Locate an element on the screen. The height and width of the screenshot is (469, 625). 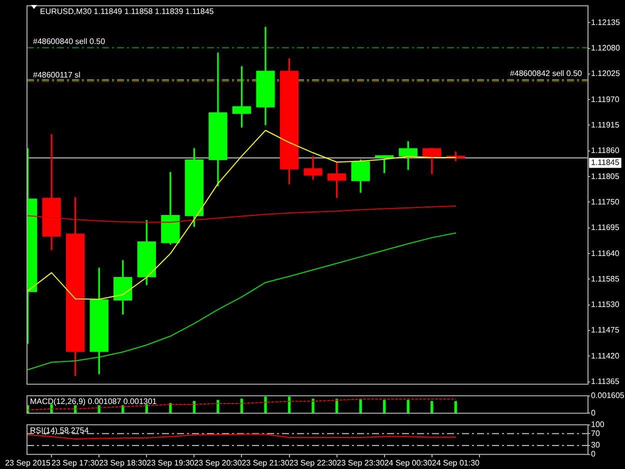
ref-line-label: 1.11845 is located at coordinates (605, 163).